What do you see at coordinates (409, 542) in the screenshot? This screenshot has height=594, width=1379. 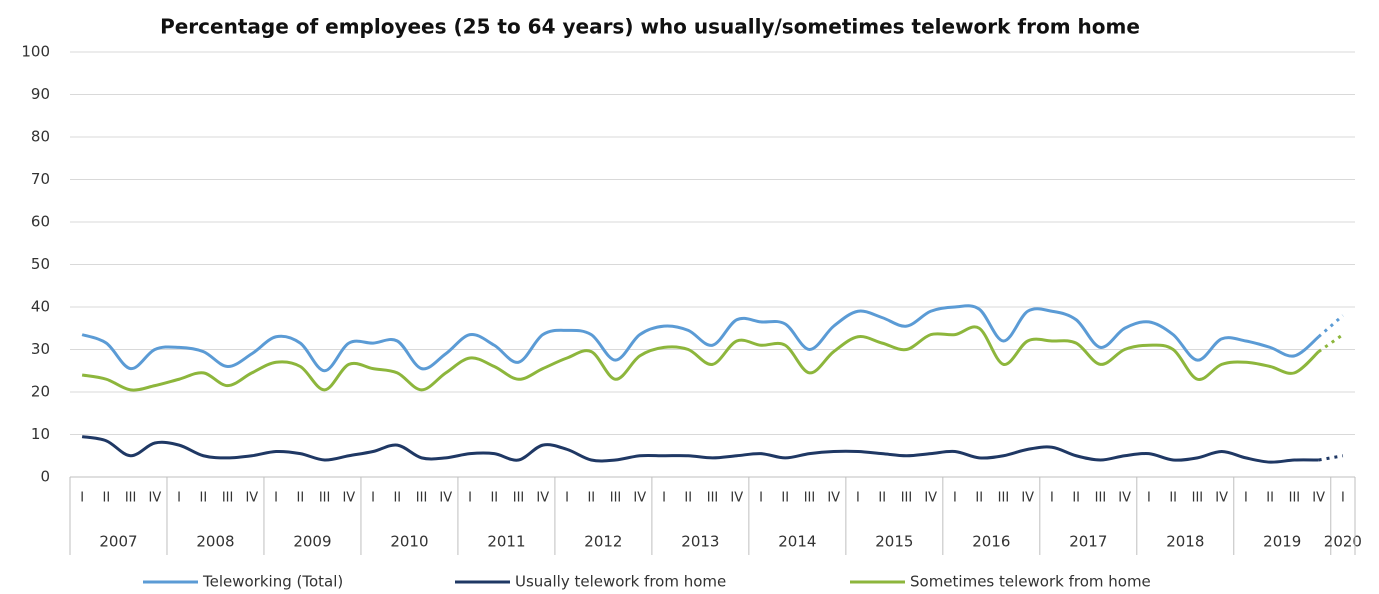 I see `x-group-label: 2010` at bounding box center [409, 542].